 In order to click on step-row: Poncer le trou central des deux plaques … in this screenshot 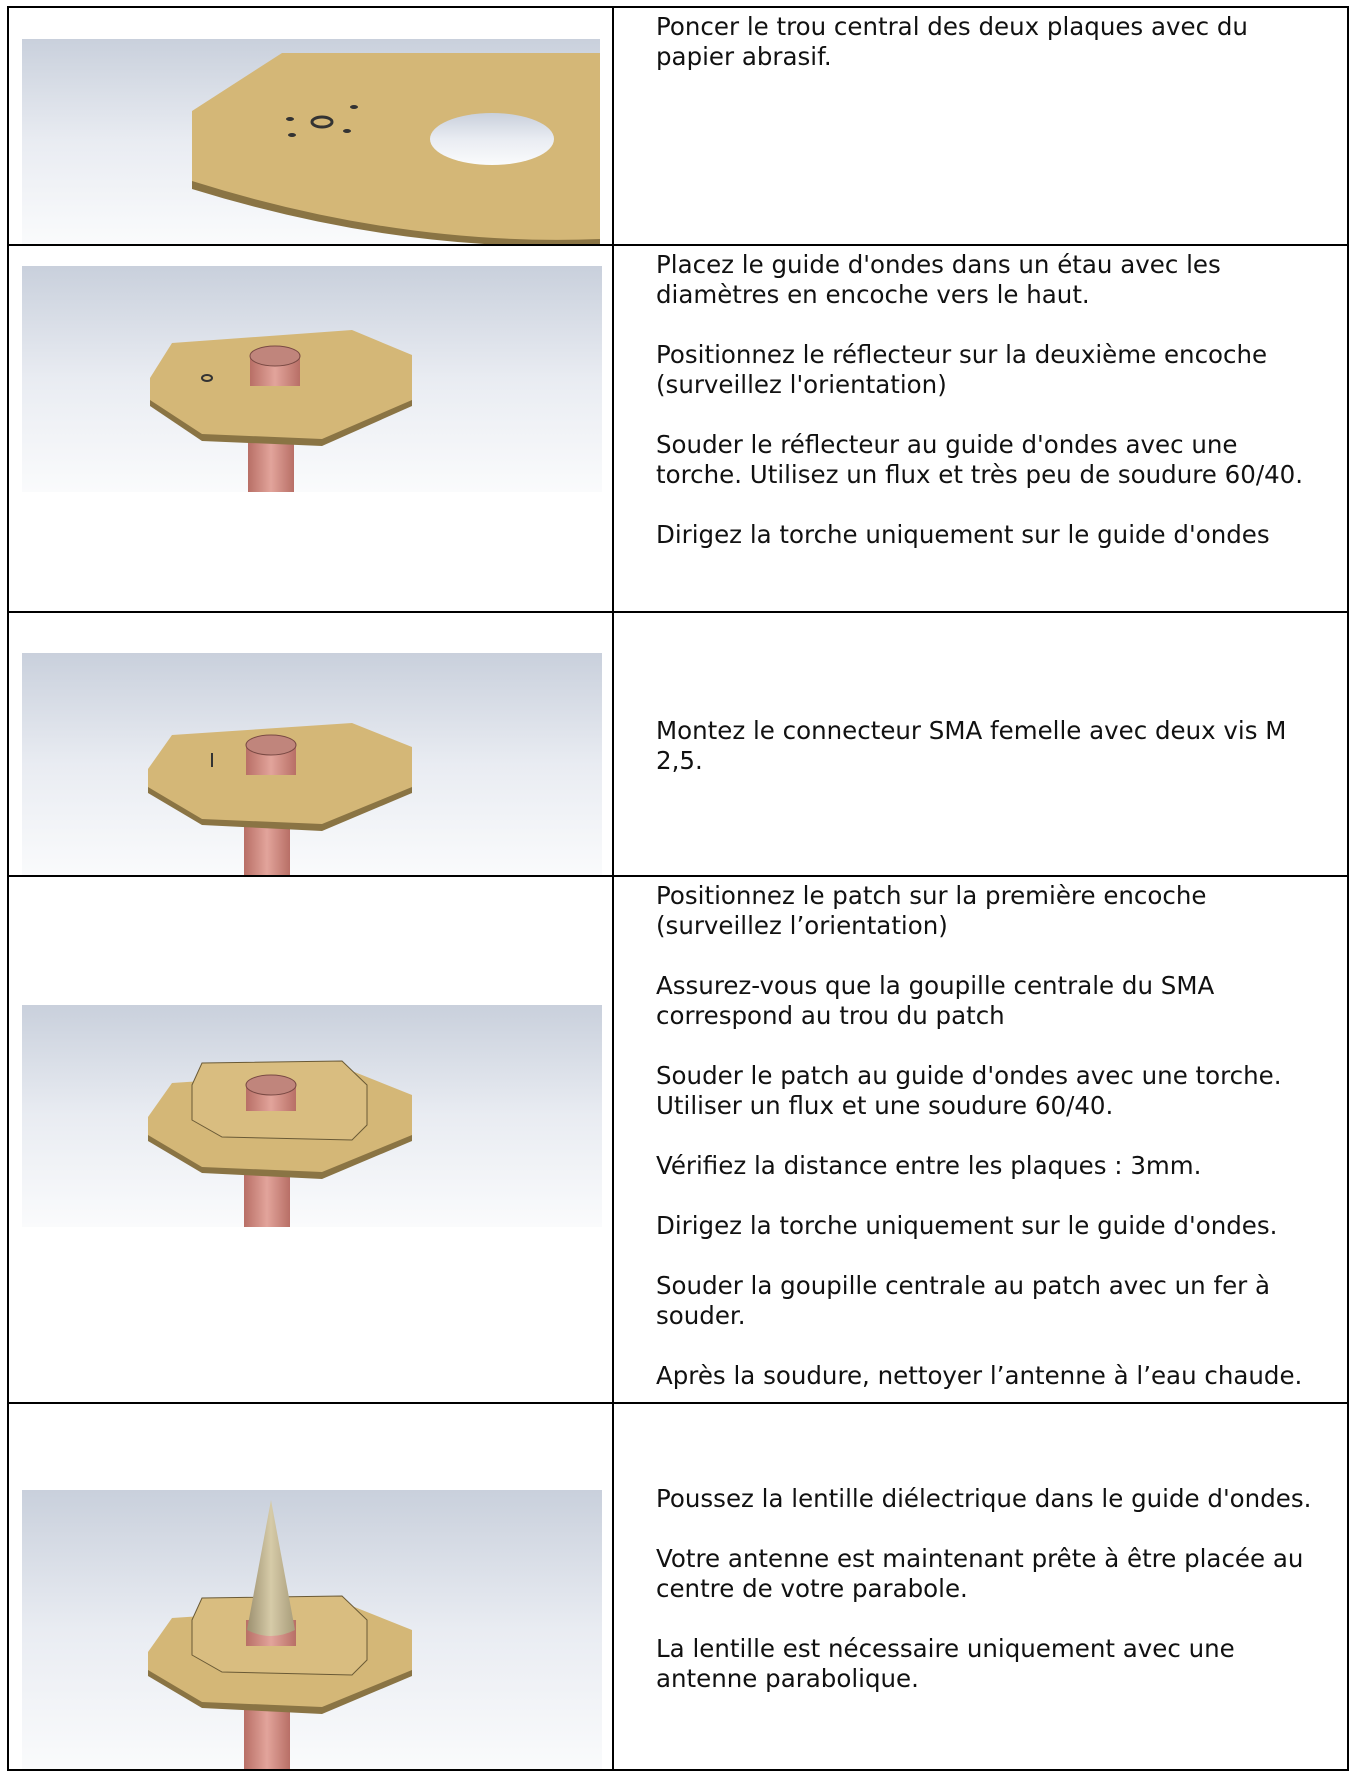, I will do `click(678, 126)`.